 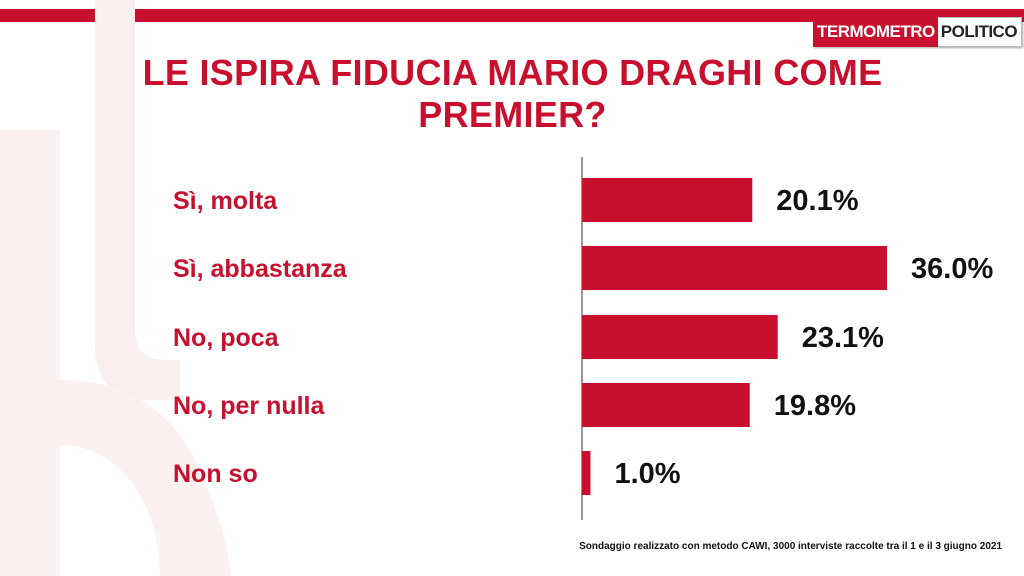 I want to click on value-label: 19.8%, so click(x=815, y=406).